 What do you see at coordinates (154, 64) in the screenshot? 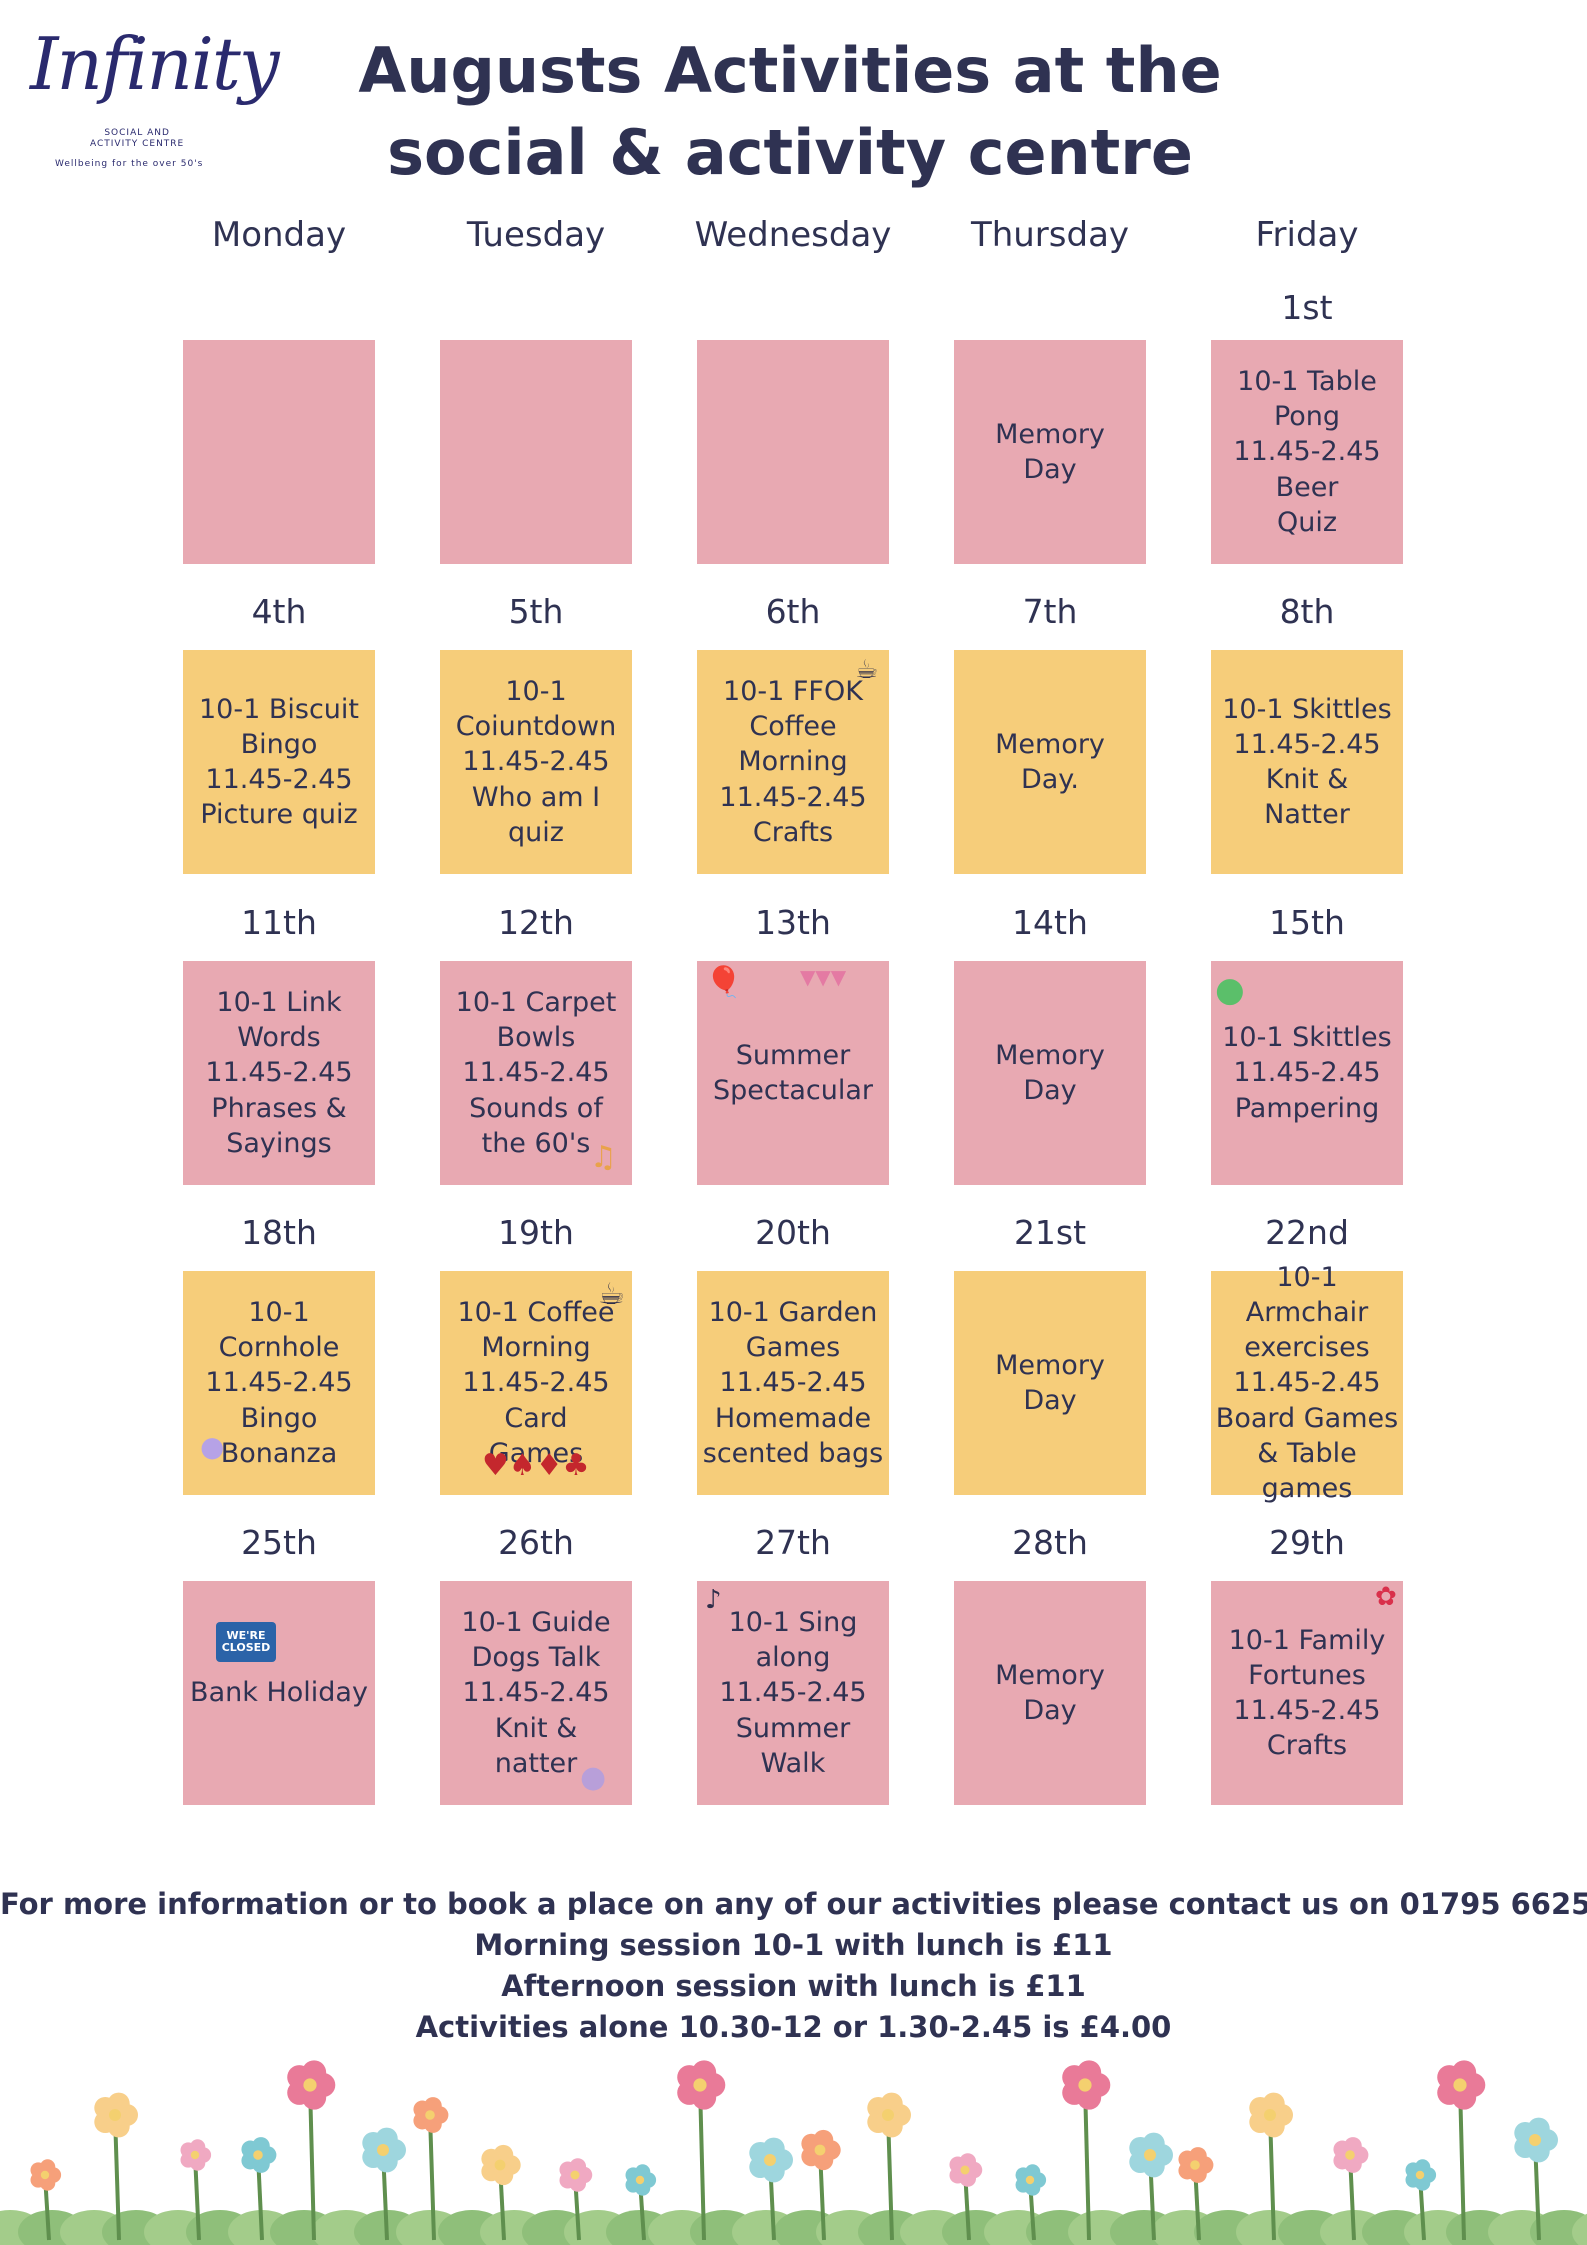
I see `logo-wordmark: Infinity` at bounding box center [154, 64].